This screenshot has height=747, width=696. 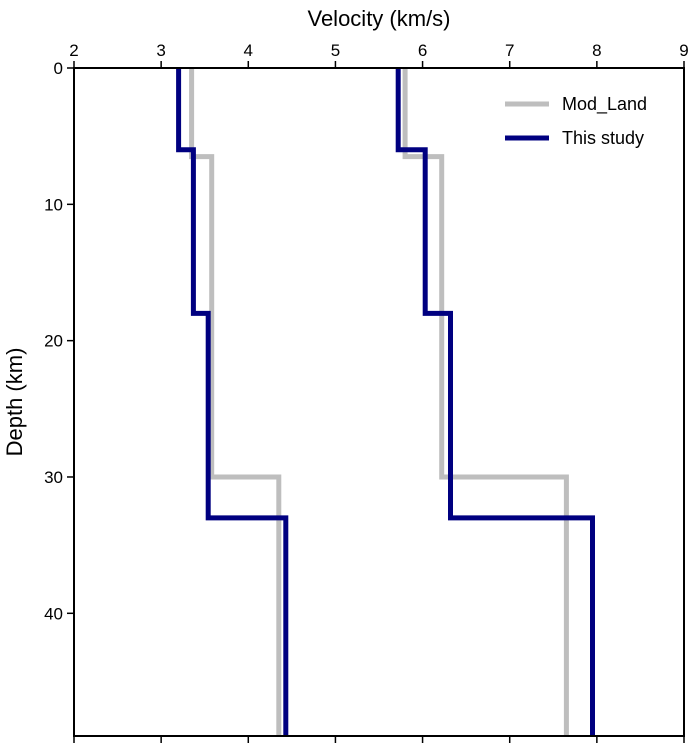 I want to click on x-tick-label: 8, so click(x=596, y=50).